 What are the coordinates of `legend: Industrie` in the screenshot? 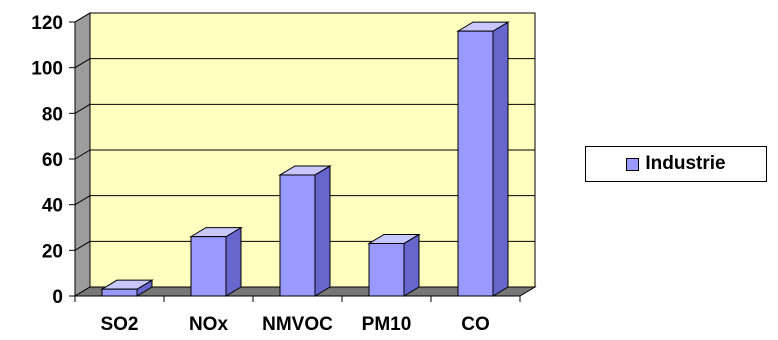 It's located at (676, 164).